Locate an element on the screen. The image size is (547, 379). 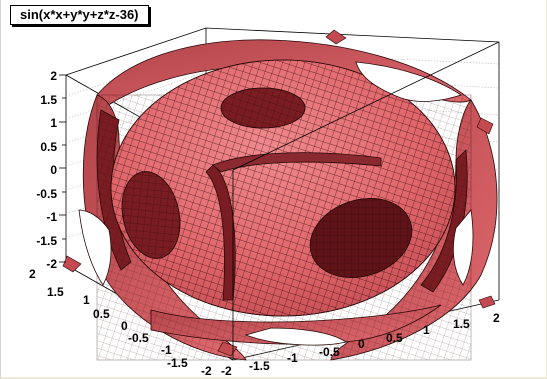
z-axis is located at coordinates (62, 168).